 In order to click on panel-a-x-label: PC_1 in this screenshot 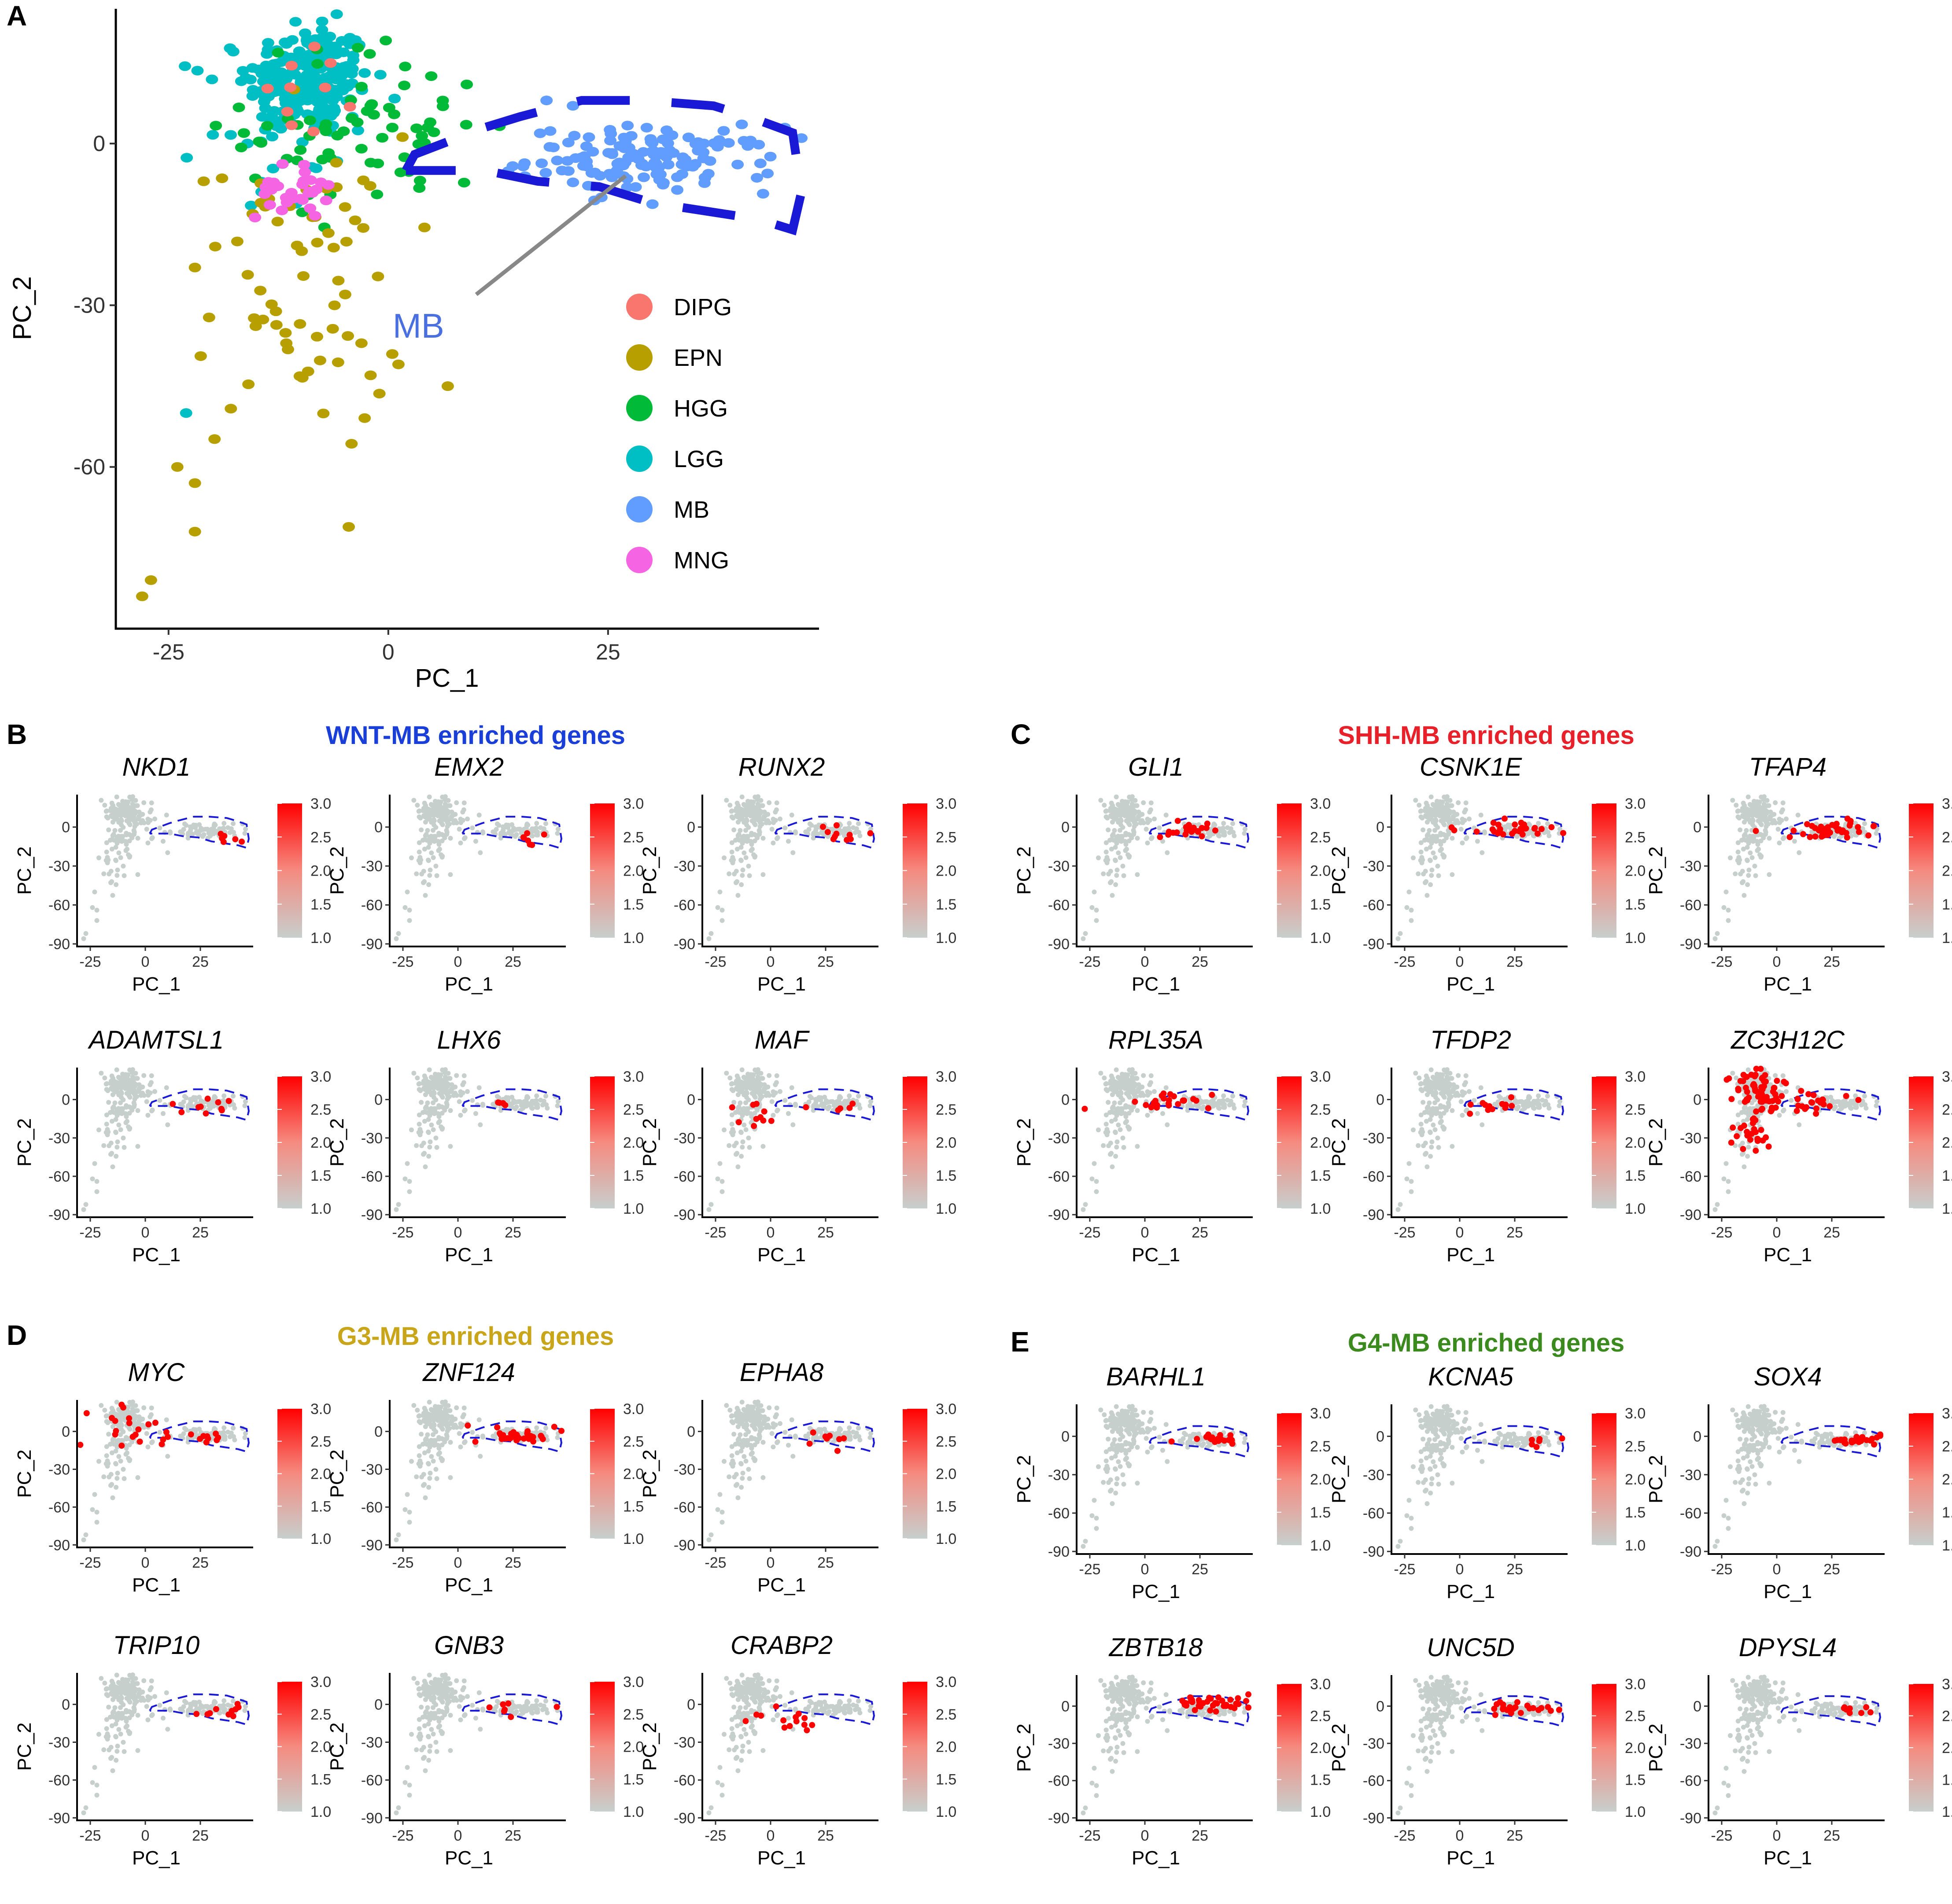, I will do `click(447, 678)`.